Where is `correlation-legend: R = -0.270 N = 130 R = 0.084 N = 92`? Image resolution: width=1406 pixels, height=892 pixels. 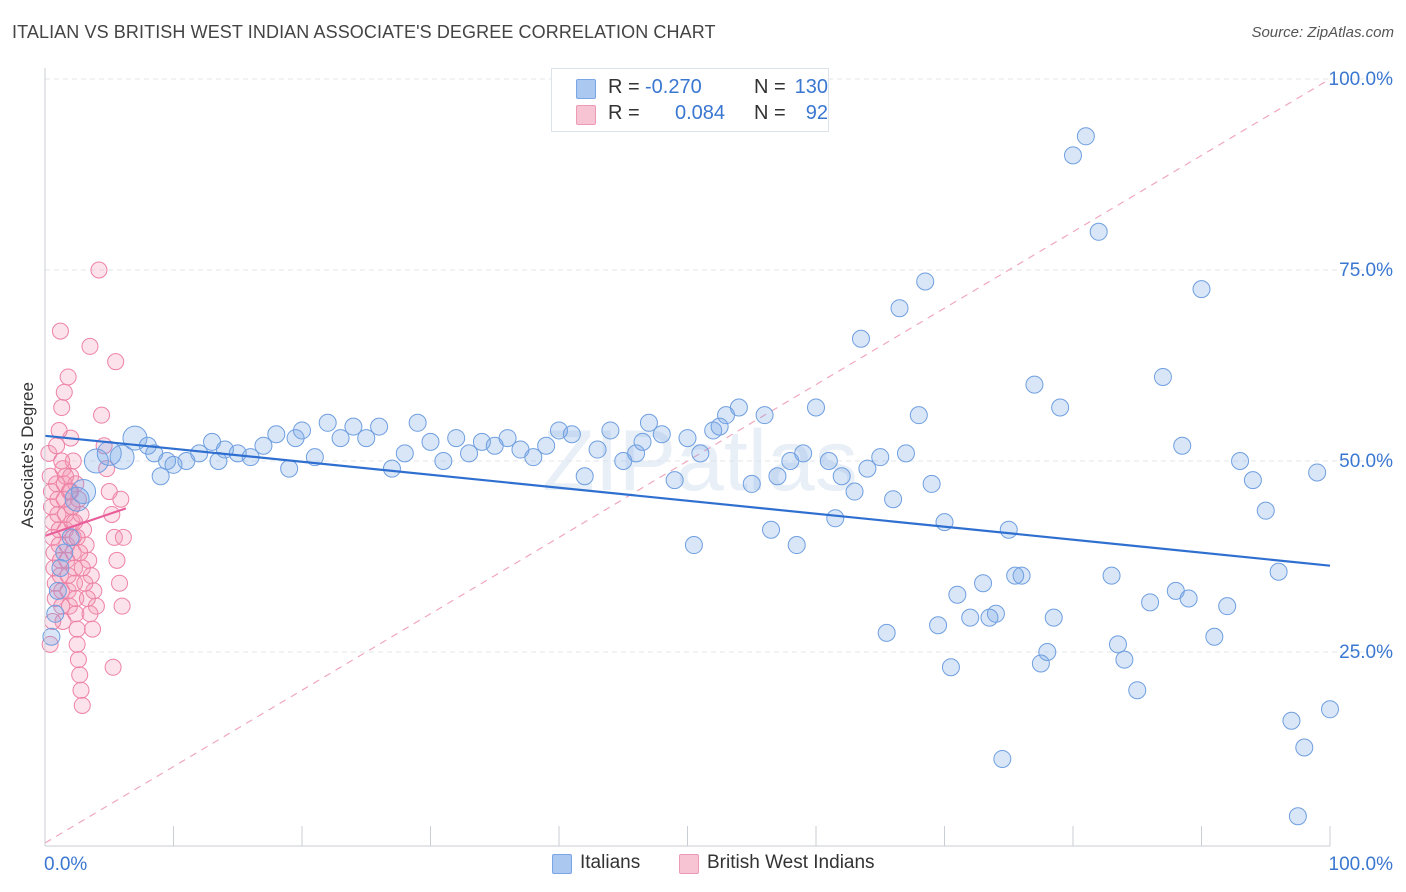
correlation-legend: R = -0.270 N = 130 R = 0.084 N = 92 is located at coordinates (690, 100).